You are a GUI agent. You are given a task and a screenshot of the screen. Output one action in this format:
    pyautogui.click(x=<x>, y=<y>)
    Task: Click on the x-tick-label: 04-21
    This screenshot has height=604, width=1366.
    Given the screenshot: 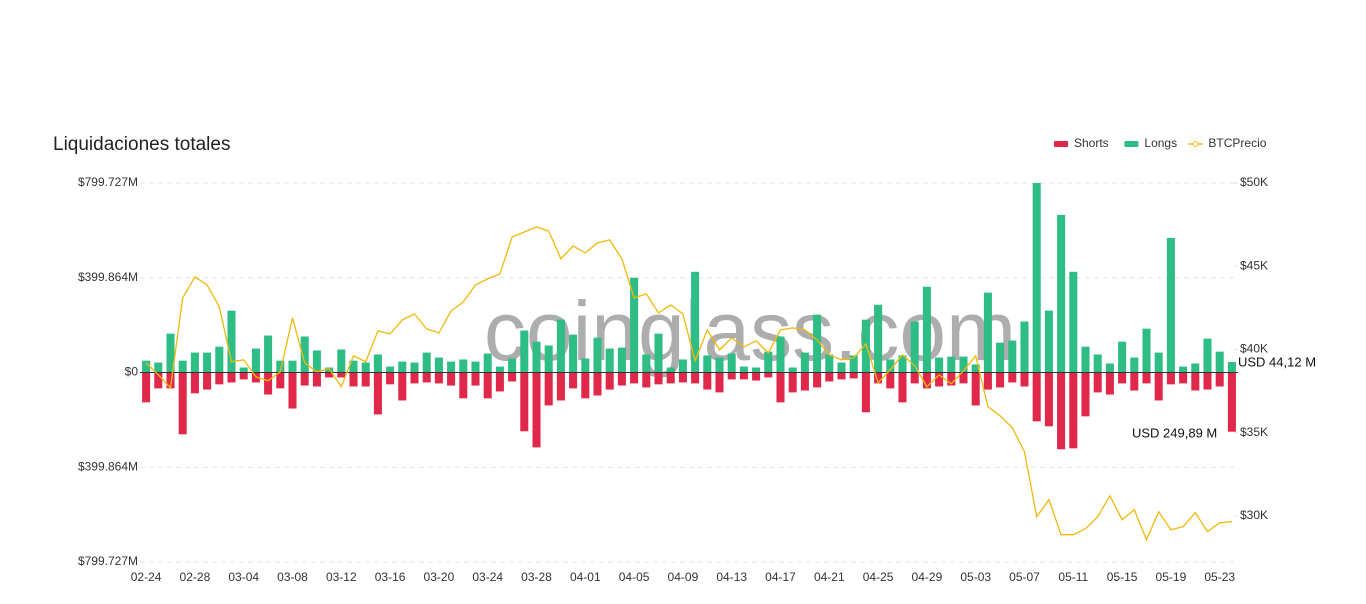 What is the action you would take?
    pyautogui.click(x=829, y=577)
    